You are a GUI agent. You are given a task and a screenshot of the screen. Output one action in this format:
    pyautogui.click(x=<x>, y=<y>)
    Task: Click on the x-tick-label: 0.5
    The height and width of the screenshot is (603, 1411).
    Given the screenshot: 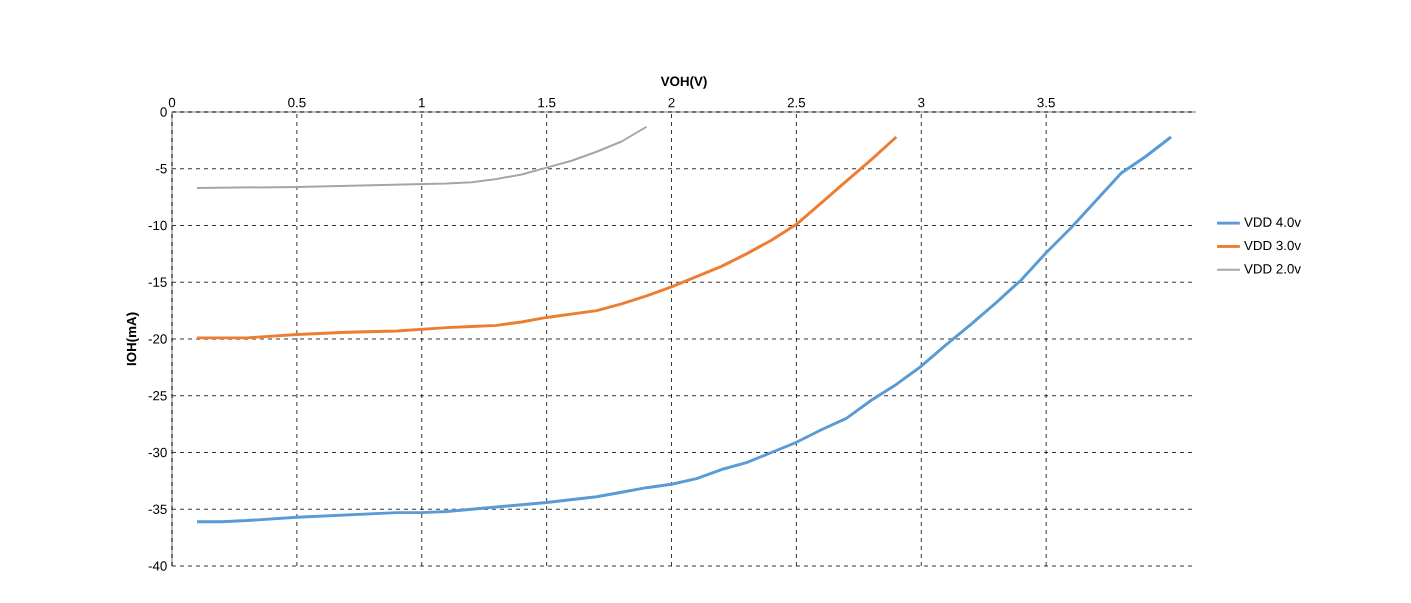 What is the action you would take?
    pyautogui.click(x=297, y=102)
    